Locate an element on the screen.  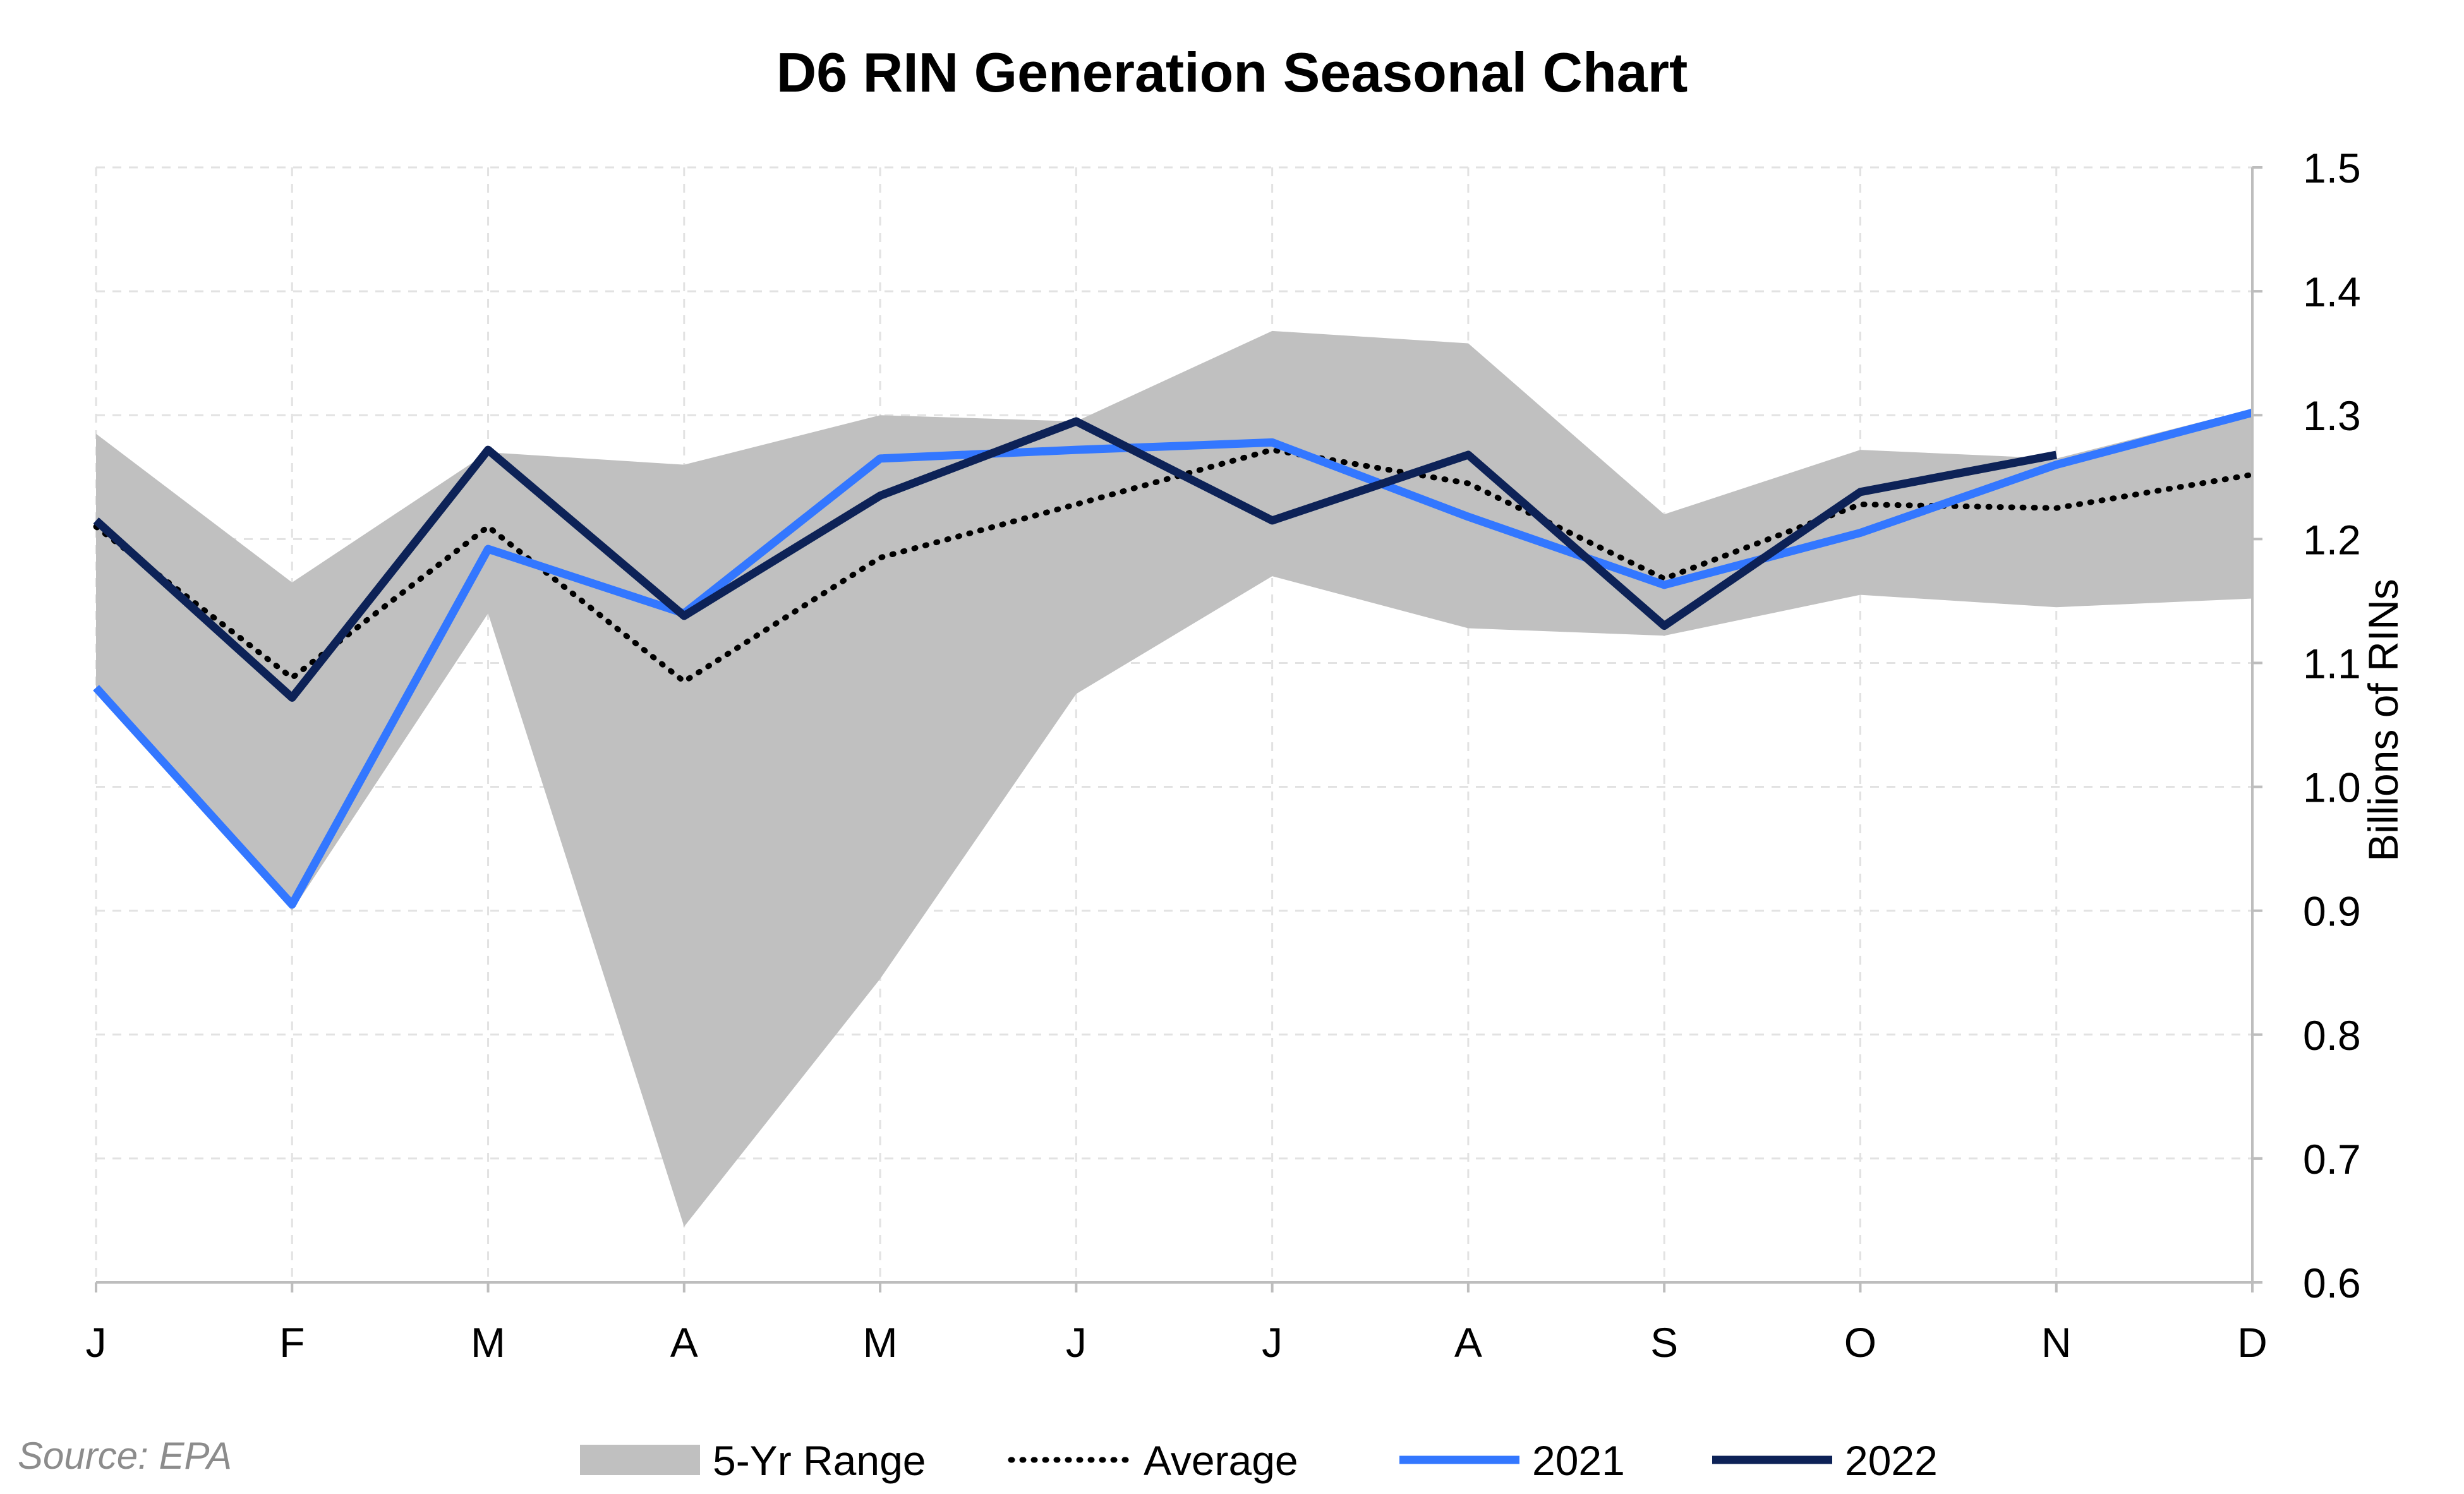
series-line-average is located at coordinates (1174, 566).